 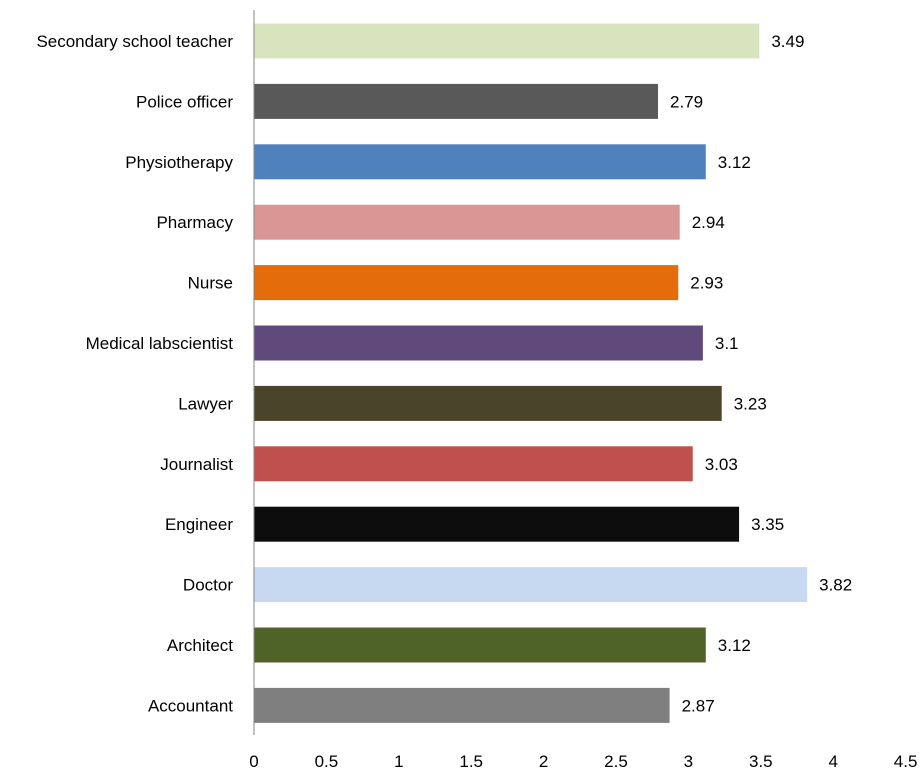 What do you see at coordinates (543, 761) in the screenshot?
I see `x-tick-label: 2` at bounding box center [543, 761].